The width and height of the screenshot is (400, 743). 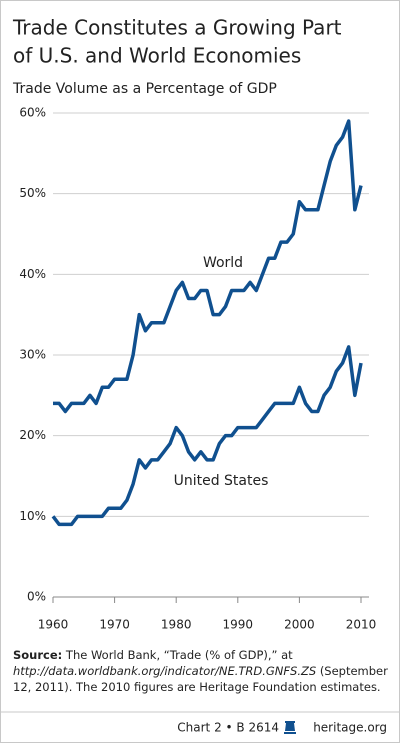 I want to click on series-label: United States, so click(x=221, y=481).